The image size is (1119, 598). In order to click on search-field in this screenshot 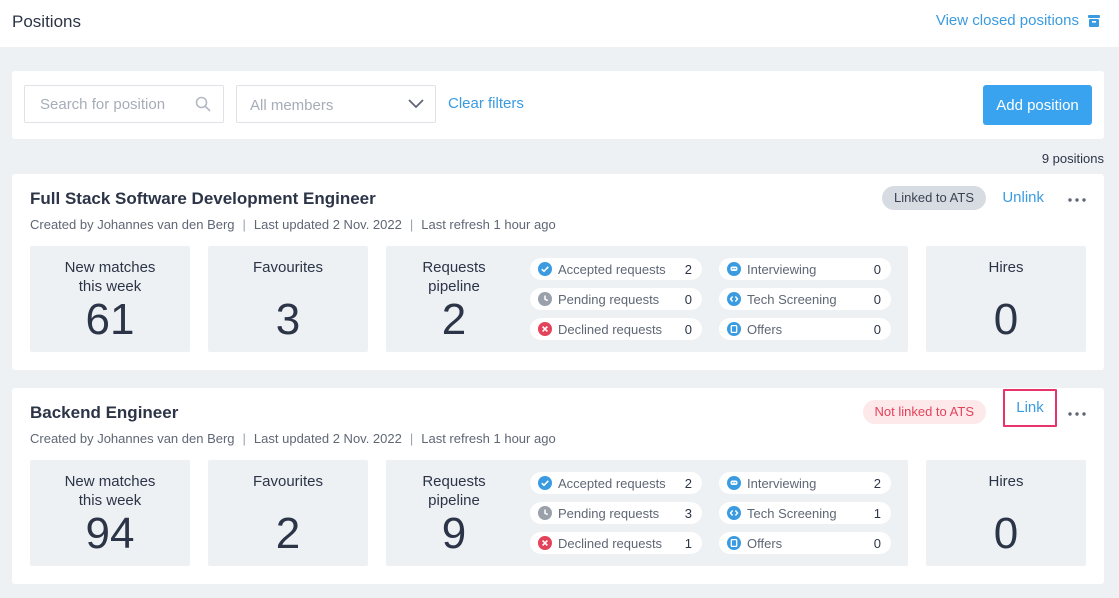, I will do `click(124, 104)`.